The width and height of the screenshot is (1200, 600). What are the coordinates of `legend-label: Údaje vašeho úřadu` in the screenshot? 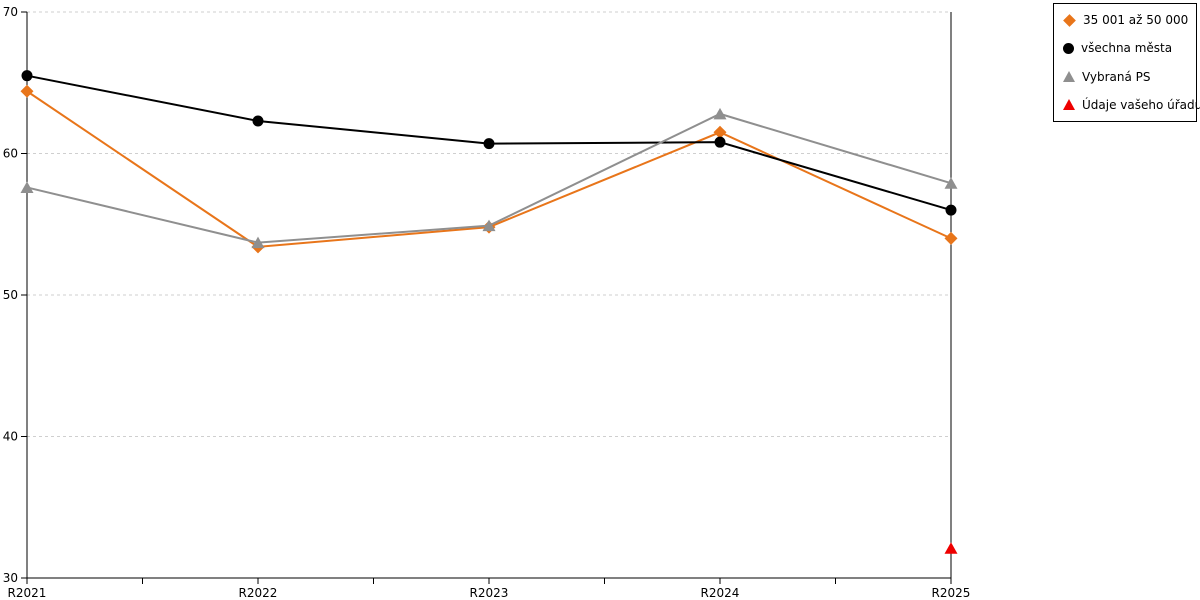 It's located at (1141, 104).